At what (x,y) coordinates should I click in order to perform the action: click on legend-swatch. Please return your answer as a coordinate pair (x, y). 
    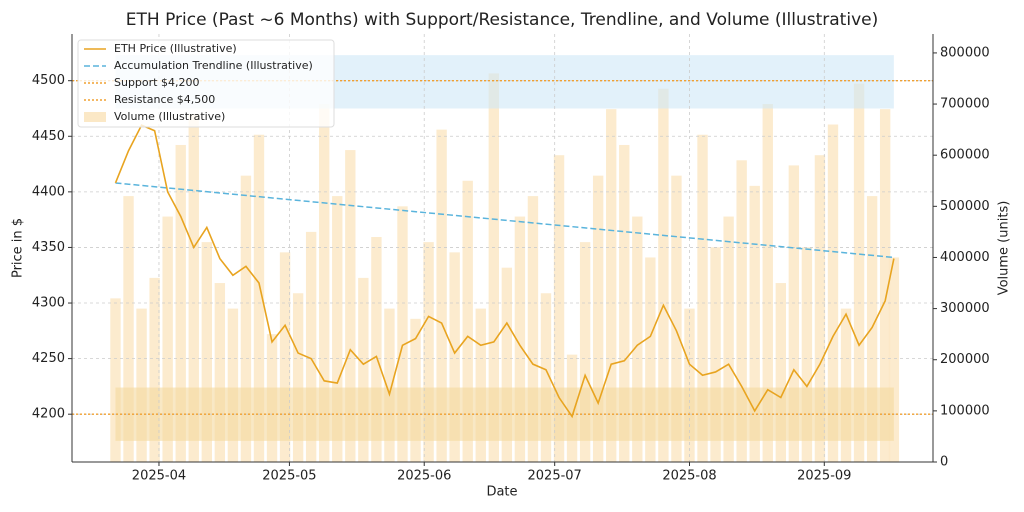
    Looking at the image, I should click on (95, 117).